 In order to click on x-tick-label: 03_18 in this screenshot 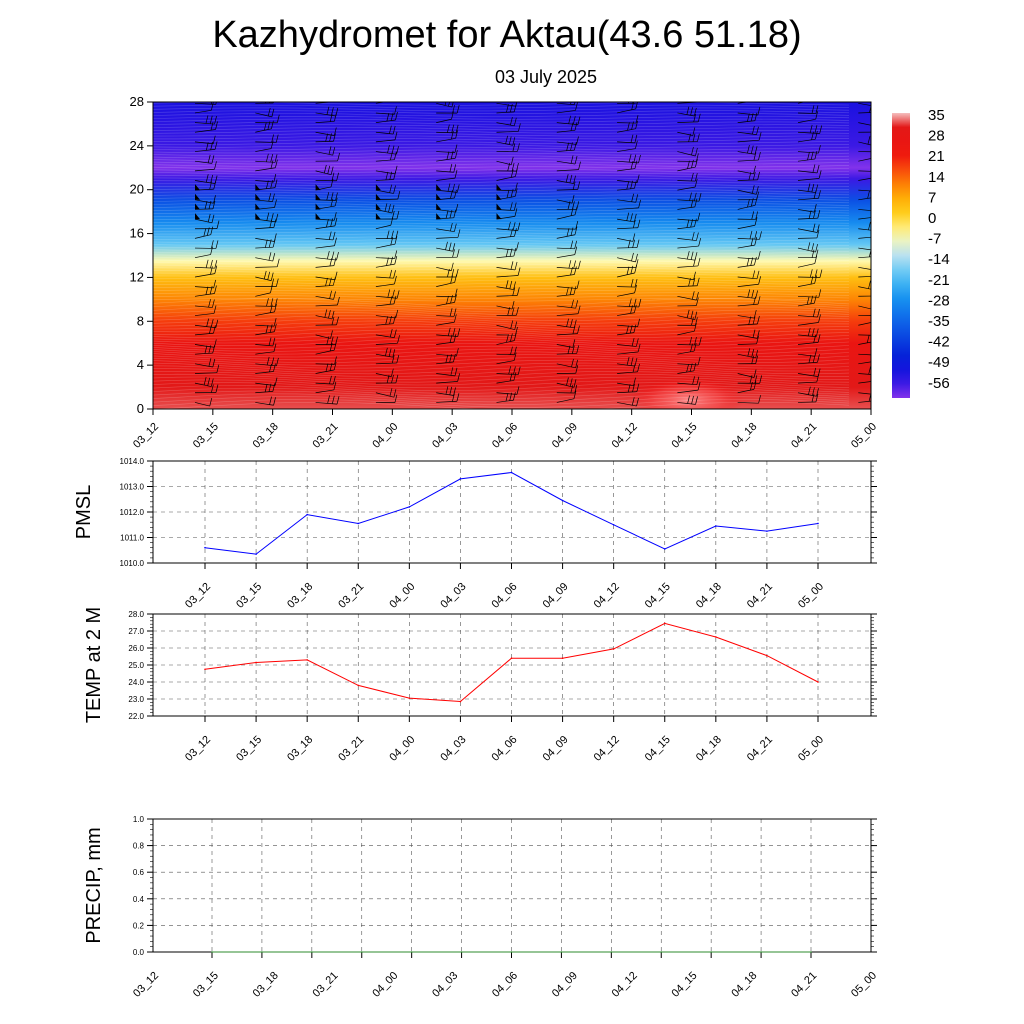, I will do `click(266, 985)`.